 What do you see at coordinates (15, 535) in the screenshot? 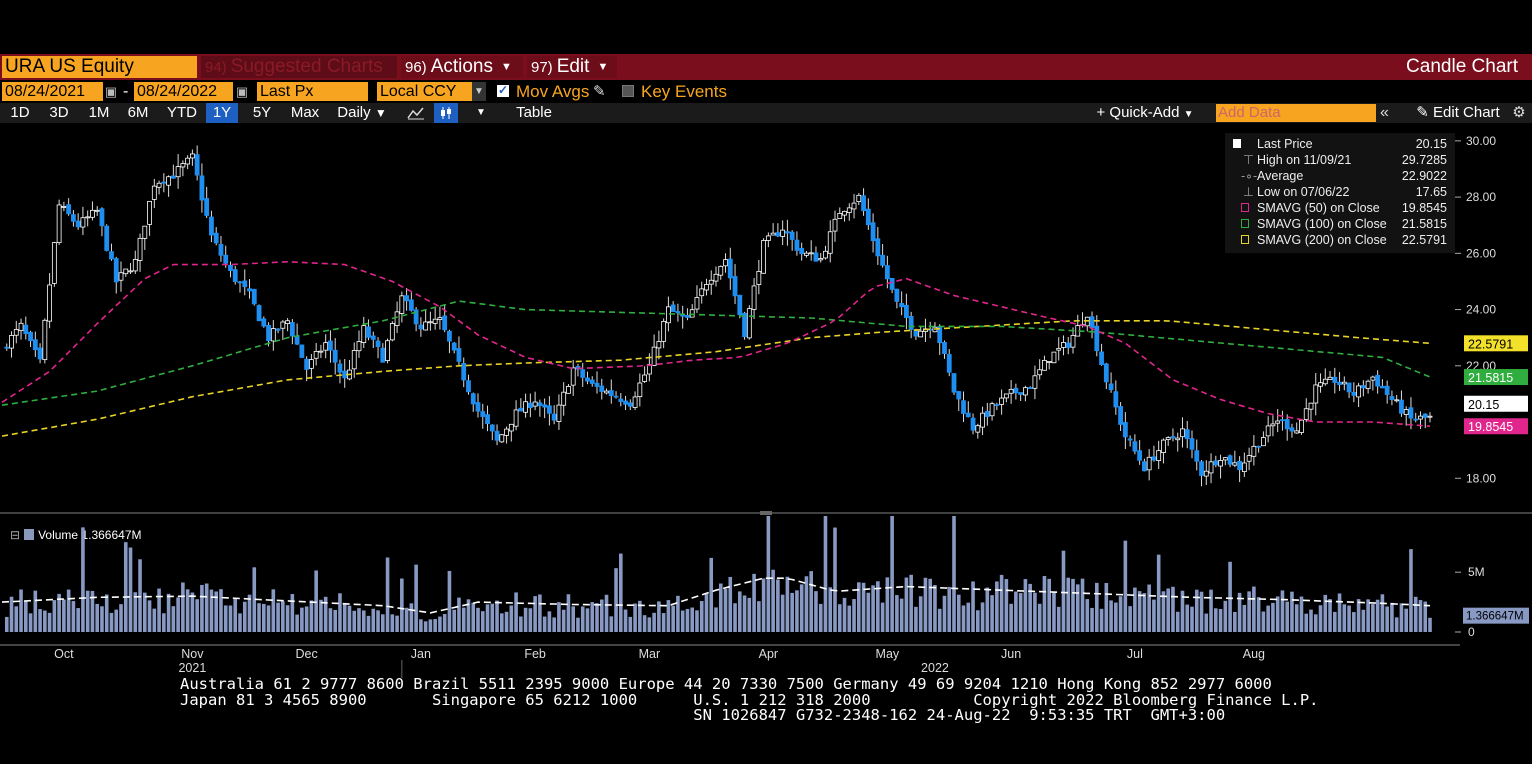
I see `volume-collapse-icon: ⊟` at bounding box center [15, 535].